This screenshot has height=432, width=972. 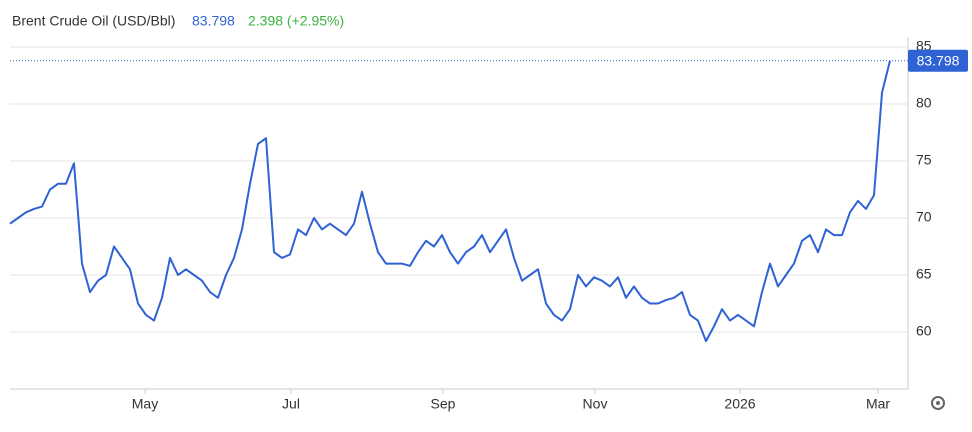 What do you see at coordinates (924, 331) in the screenshot?
I see `y-tick-label: 60` at bounding box center [924, 331].